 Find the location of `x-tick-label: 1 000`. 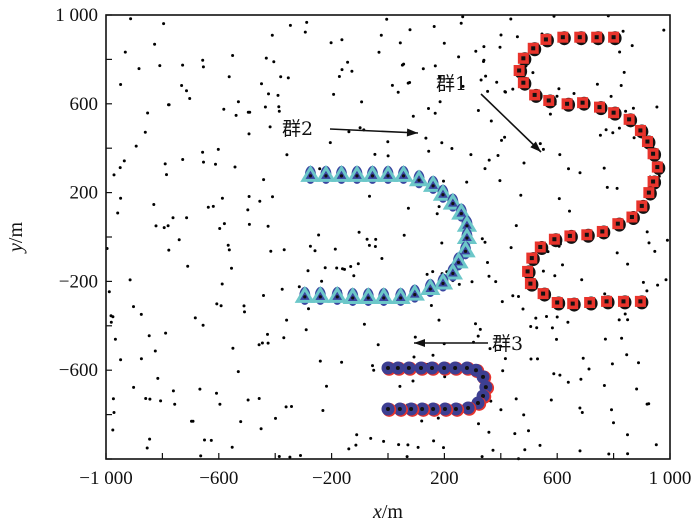

x-tick-label: 1 000 is located at coordinates (670, 478).